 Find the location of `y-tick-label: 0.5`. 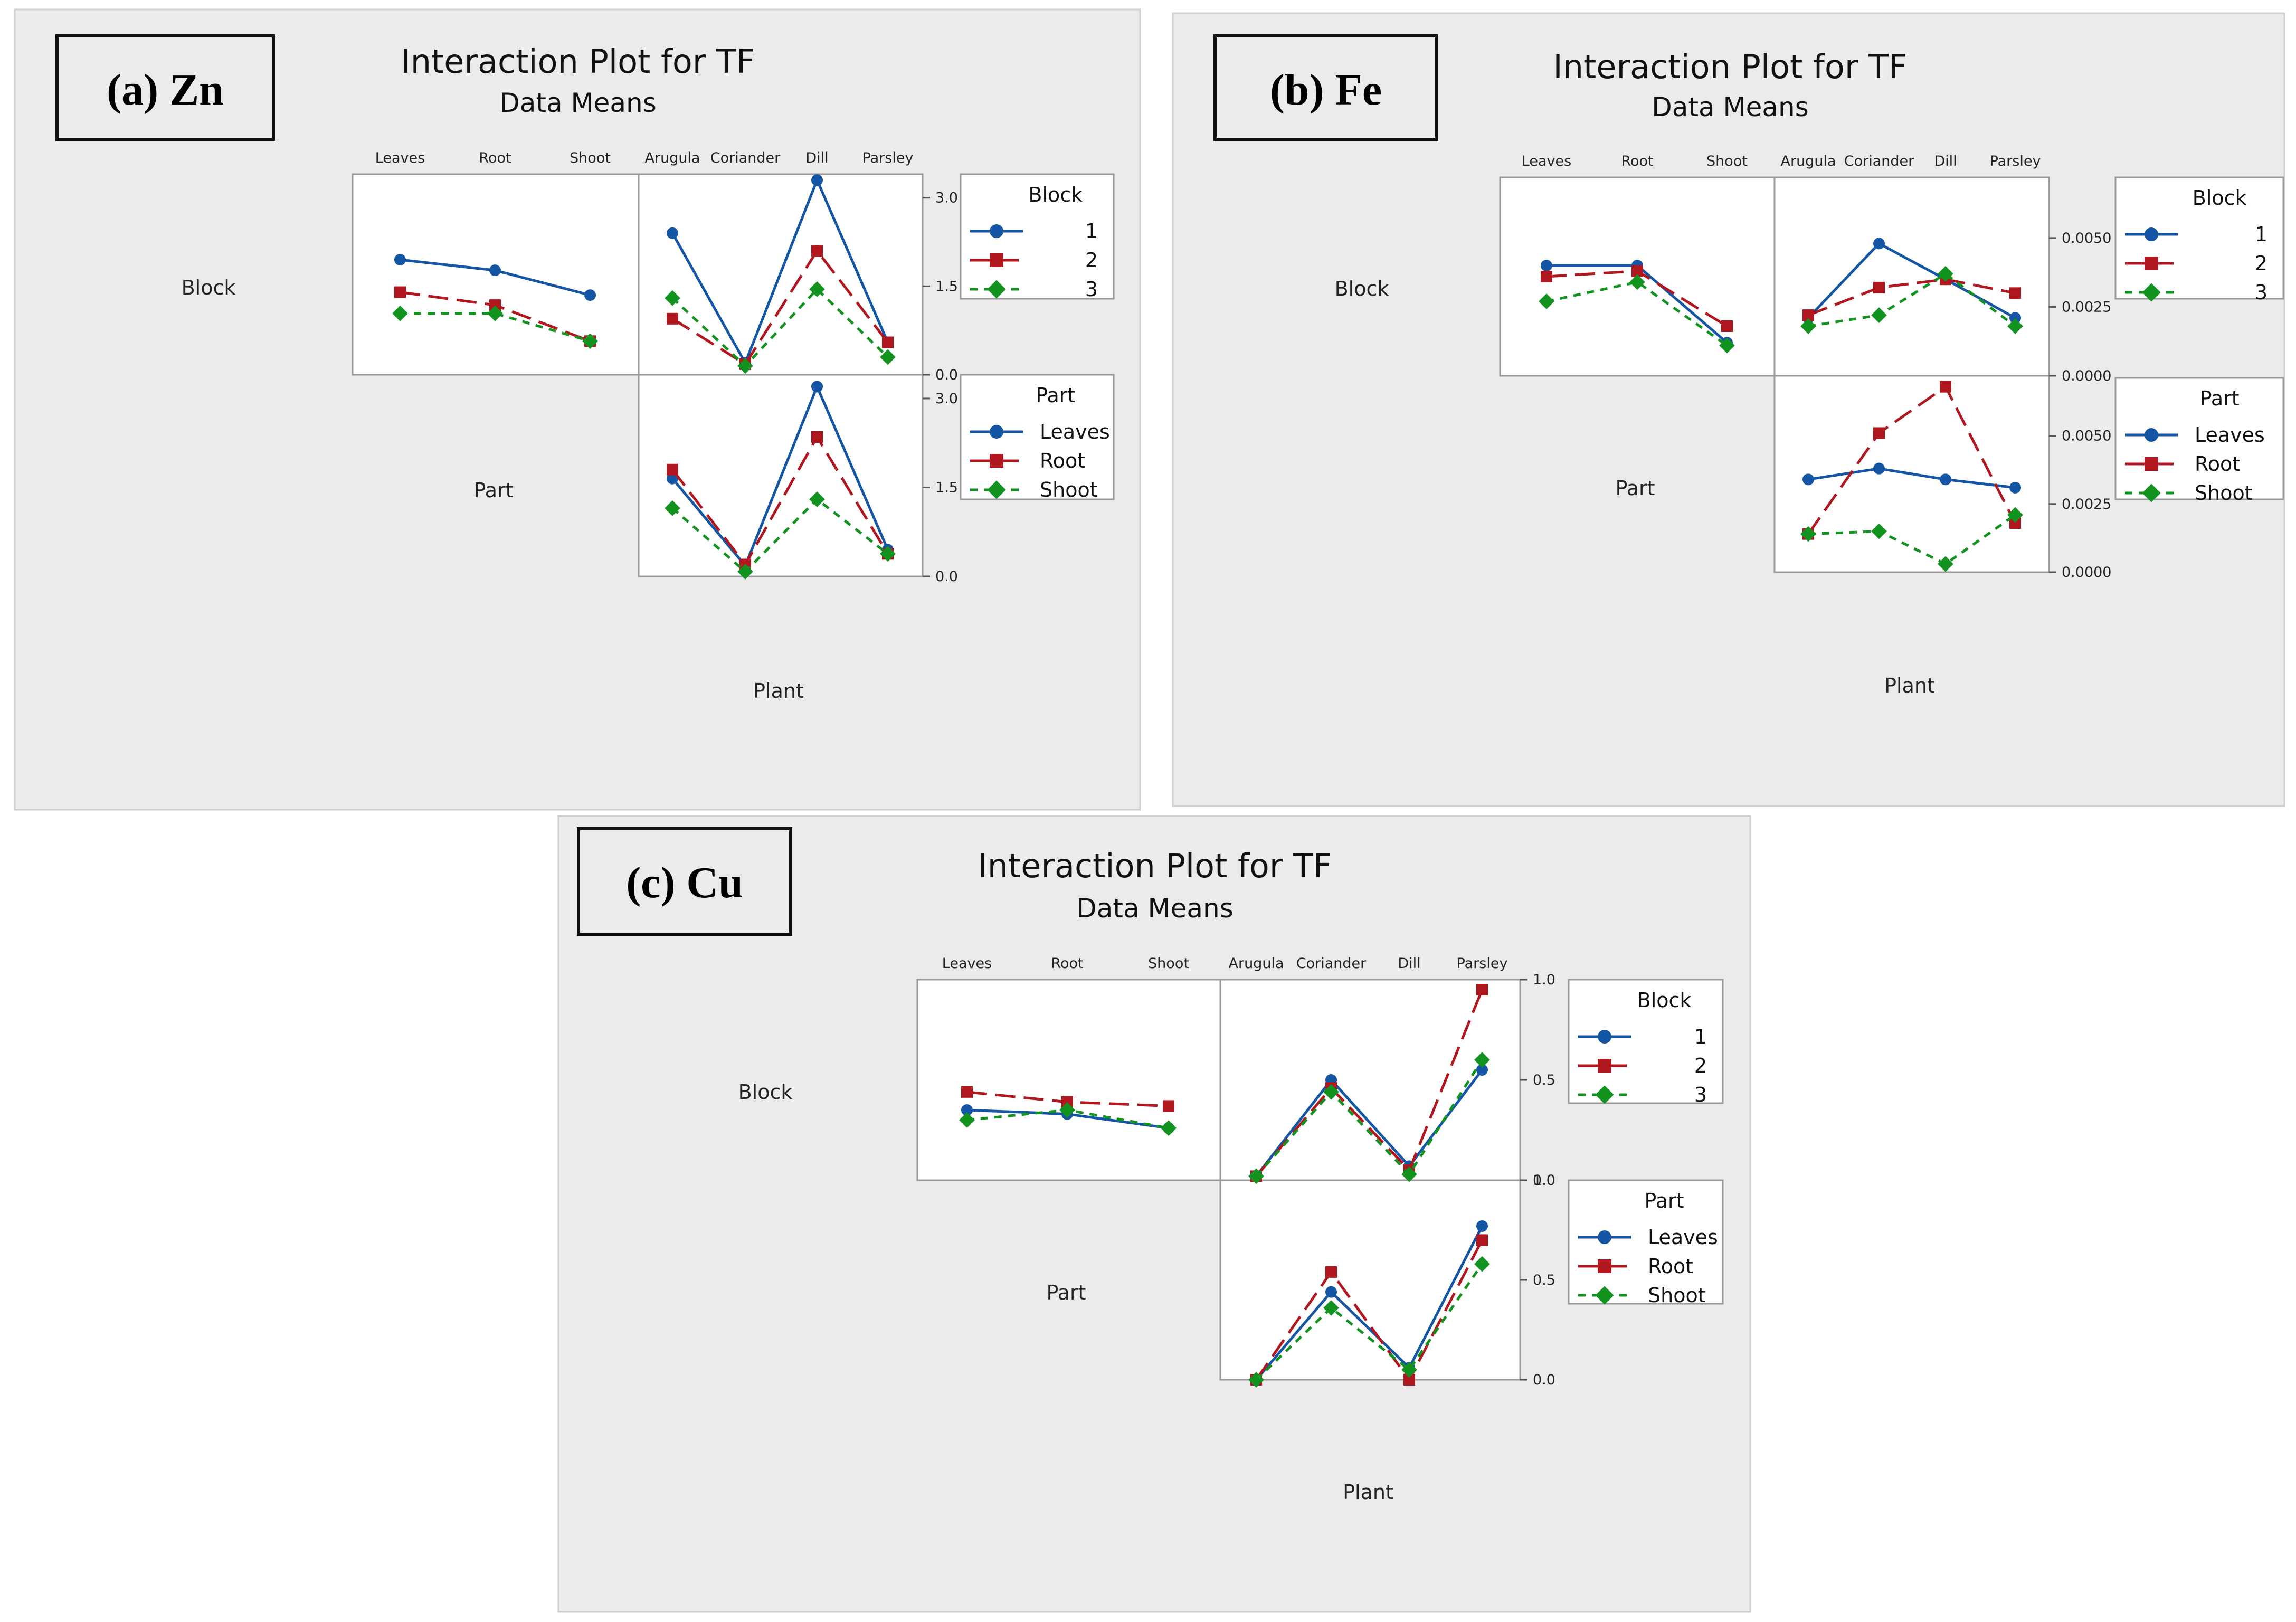

y-tick-label: 0.5 is located at coordinates (1544, 1080).